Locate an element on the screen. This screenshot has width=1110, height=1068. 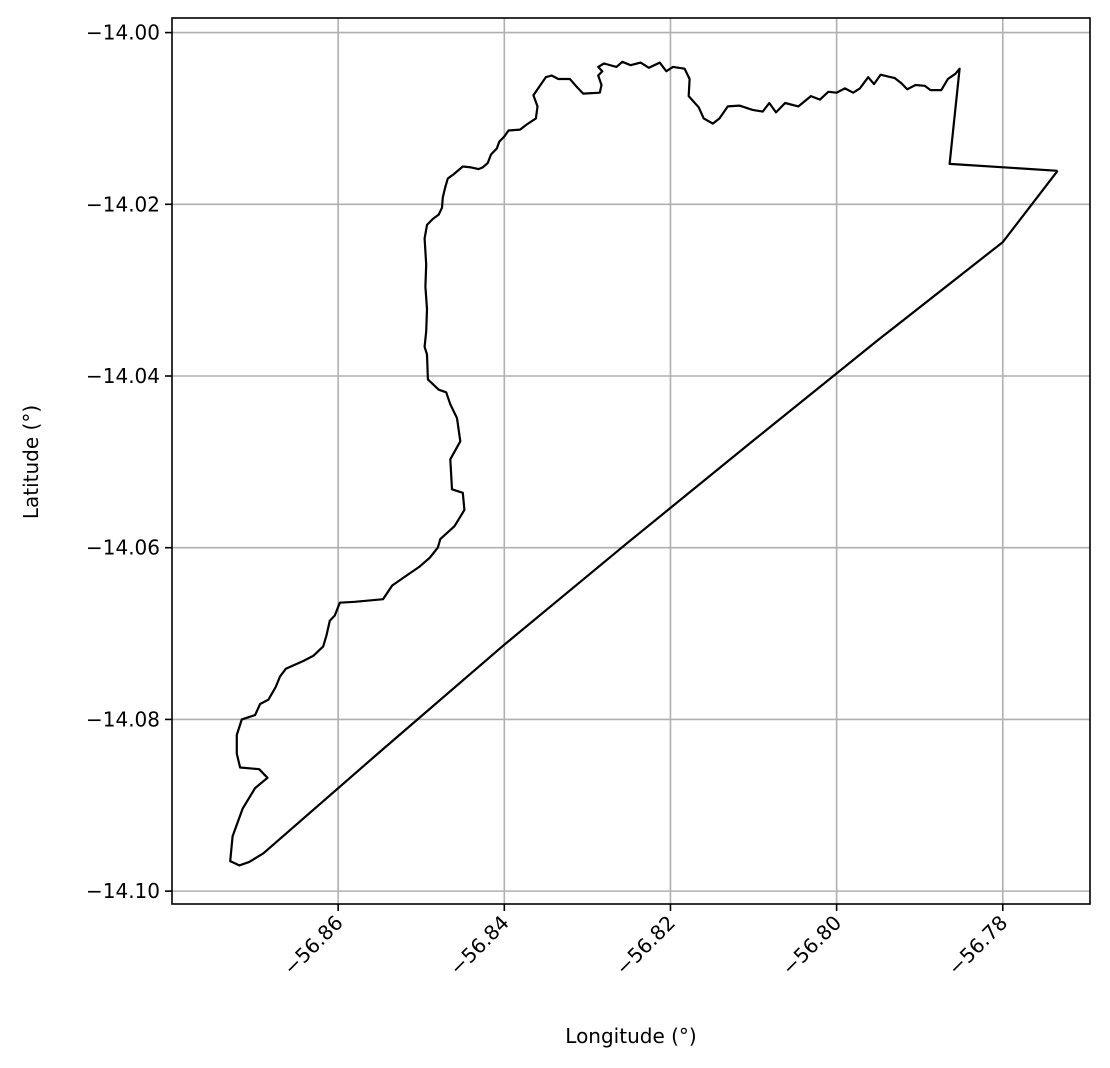
x-tick-label: −56.82 is located at coordinates (645, 945).